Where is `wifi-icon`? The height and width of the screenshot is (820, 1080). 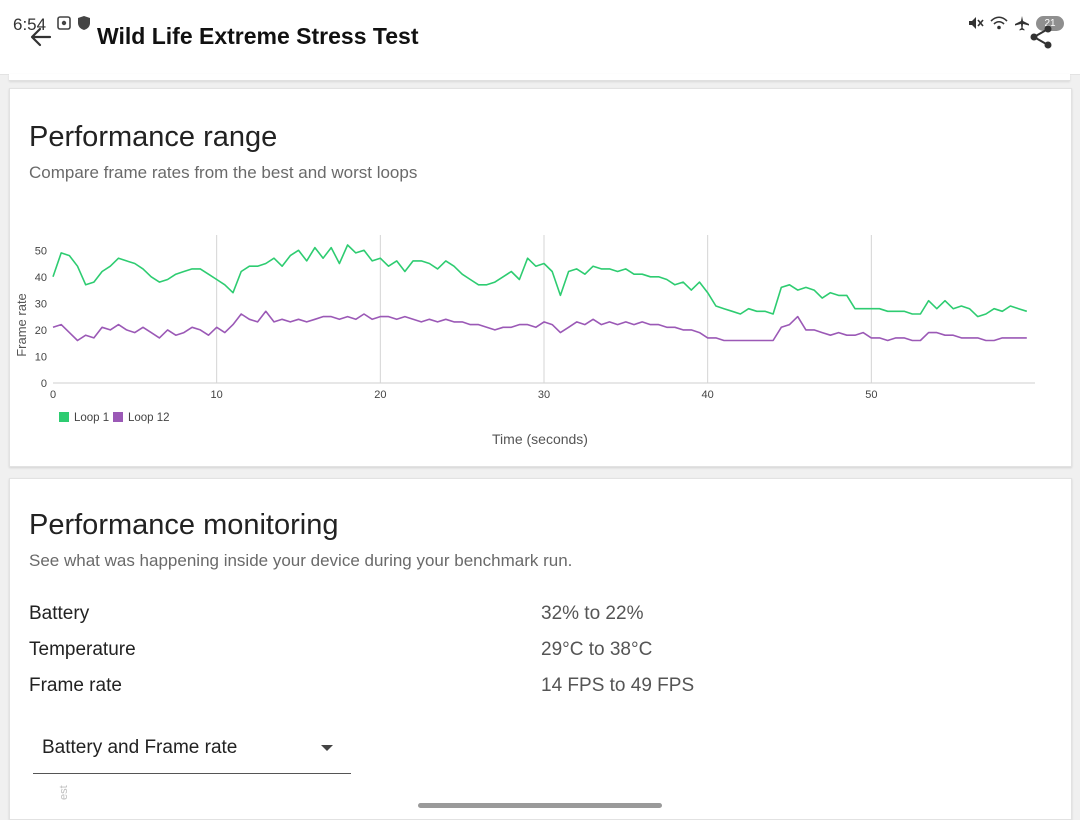
wifi-icon is located at coordinates (999, 23).